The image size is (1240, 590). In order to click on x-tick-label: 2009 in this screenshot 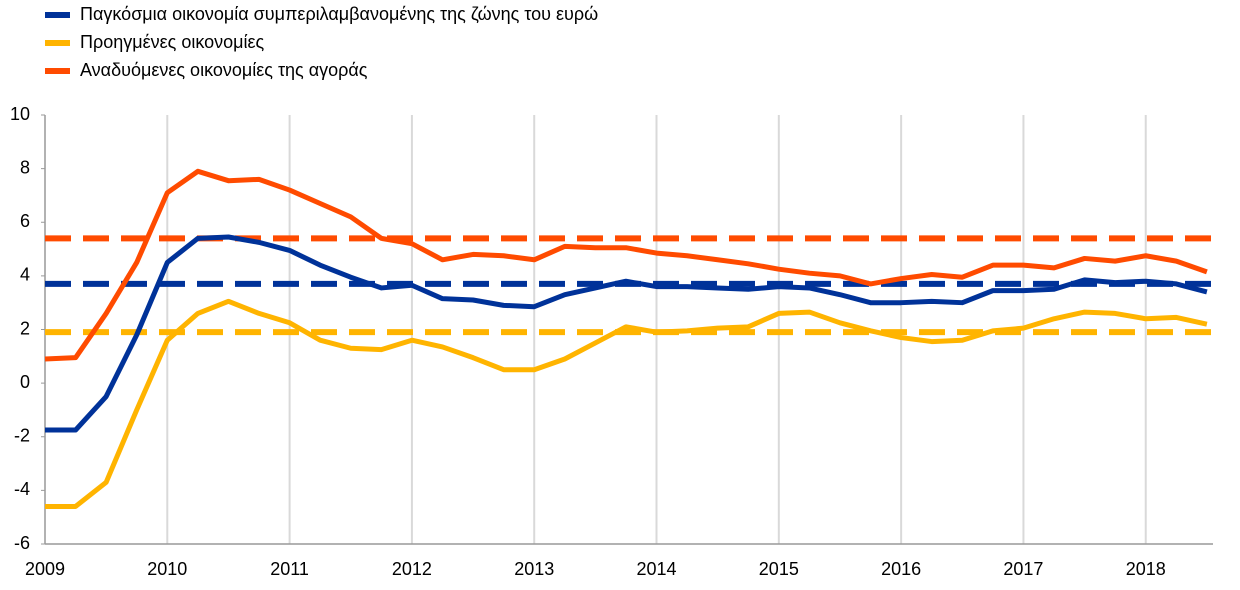, I will do `click(45, 569)`.